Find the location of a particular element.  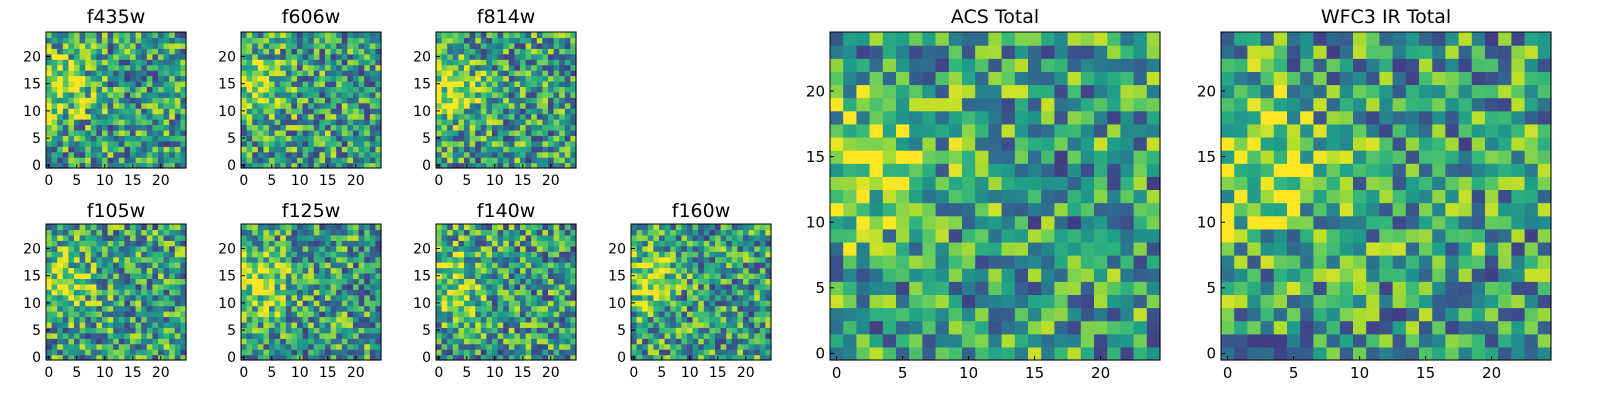

heatmap-cells is located at coordinates (311, 292).